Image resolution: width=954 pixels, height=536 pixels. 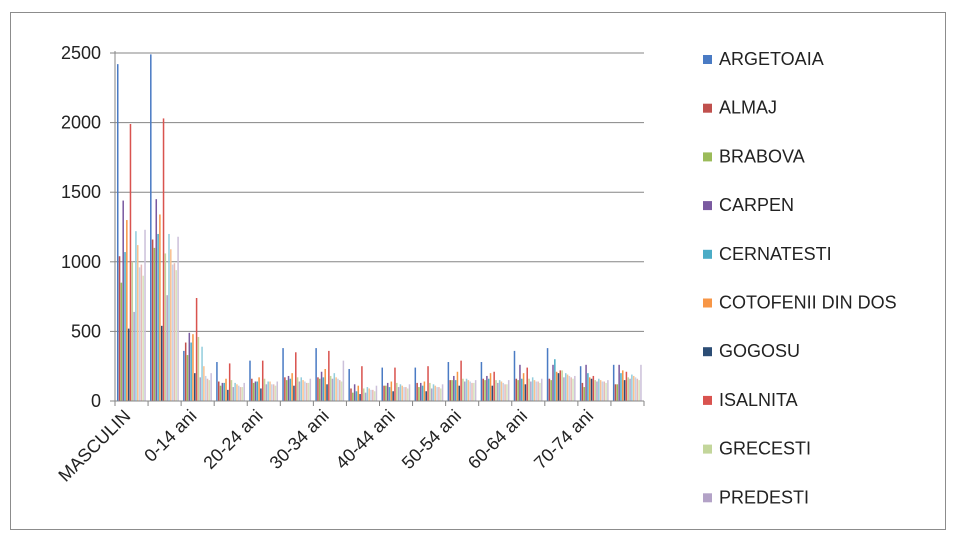 What do you see at coordinates (757, 449) in the screenshot?
I see `legend-item: GRECESTI` at bounding box center [757, 449].